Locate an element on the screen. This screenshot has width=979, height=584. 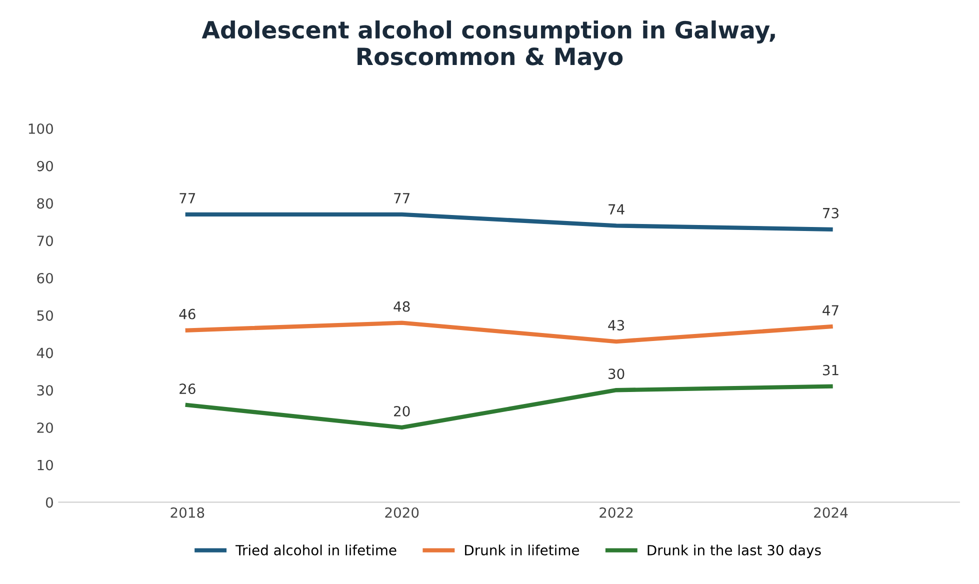
y-tick-label: 50 is located at coordinates (45, 315).